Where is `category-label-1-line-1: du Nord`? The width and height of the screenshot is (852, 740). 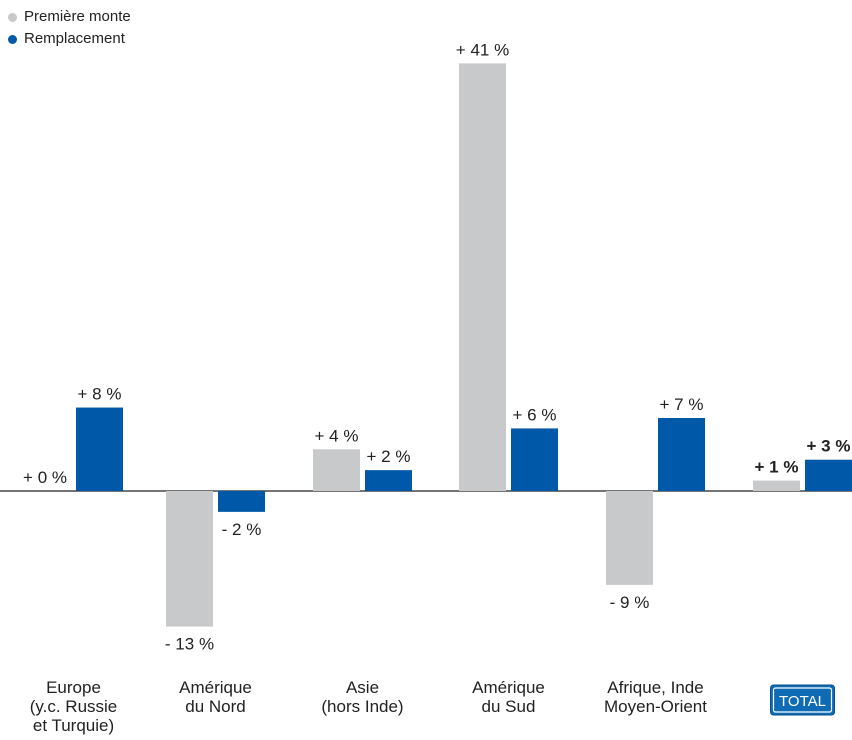 category-label-1-line-1: du Nord is located at coordinates (215, 706).